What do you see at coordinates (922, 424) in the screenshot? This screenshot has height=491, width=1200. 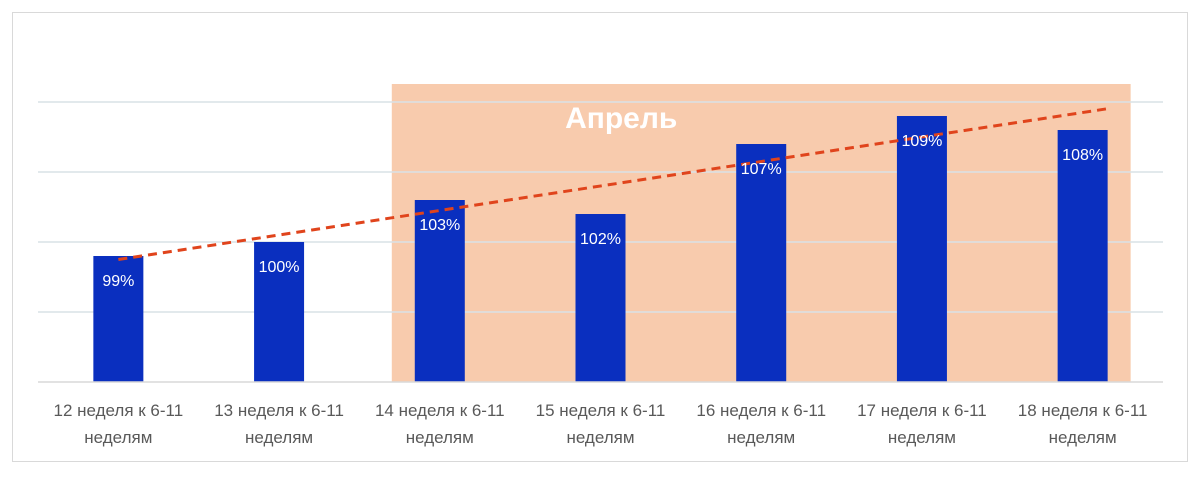 I see `x-tick-label: 17 неделя к 6-11 неделям` at bounding box center [922, 424].